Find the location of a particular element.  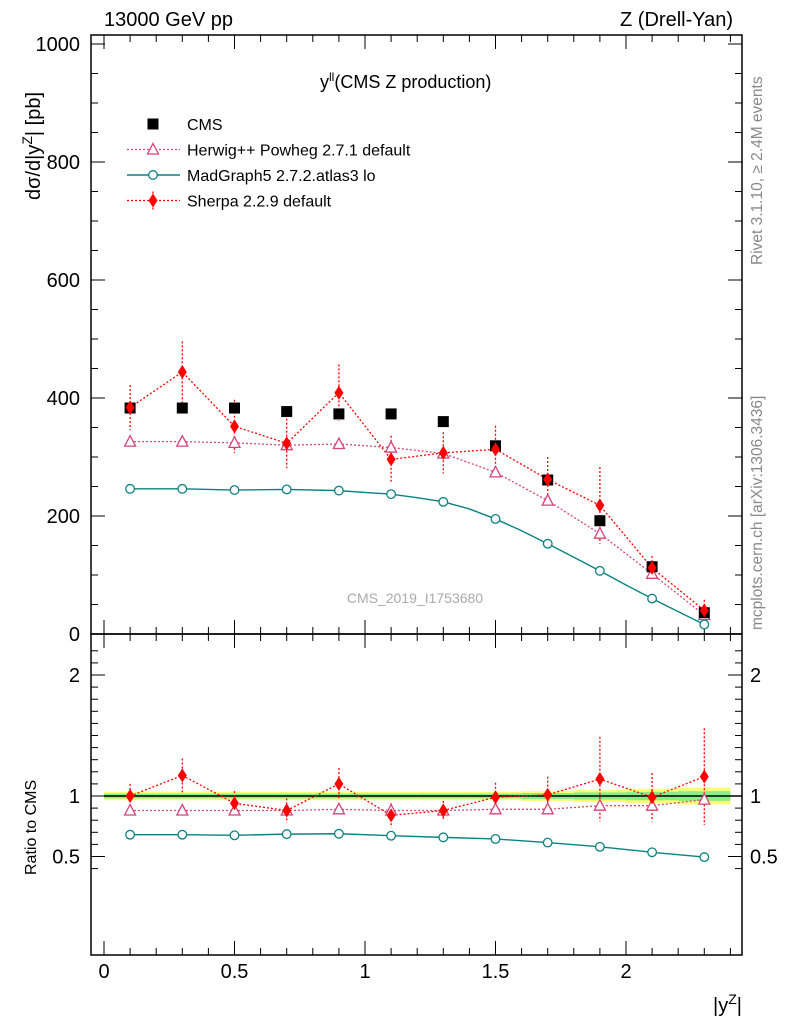

x-tick-label: 1 is located at coordinates (364, 972).